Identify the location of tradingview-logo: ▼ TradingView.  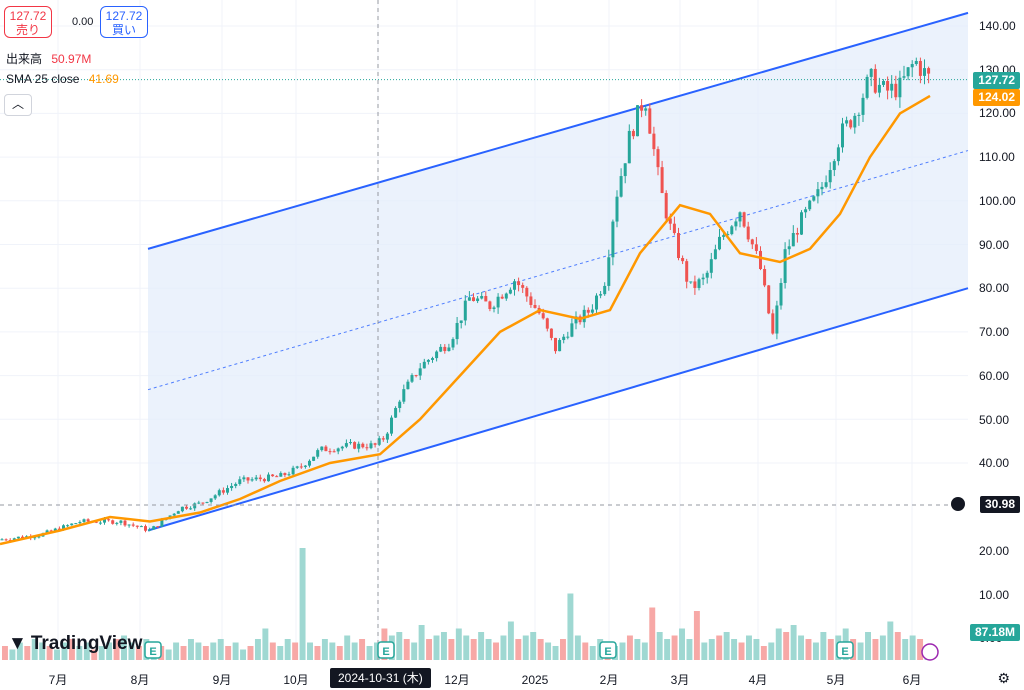
(75, 644).